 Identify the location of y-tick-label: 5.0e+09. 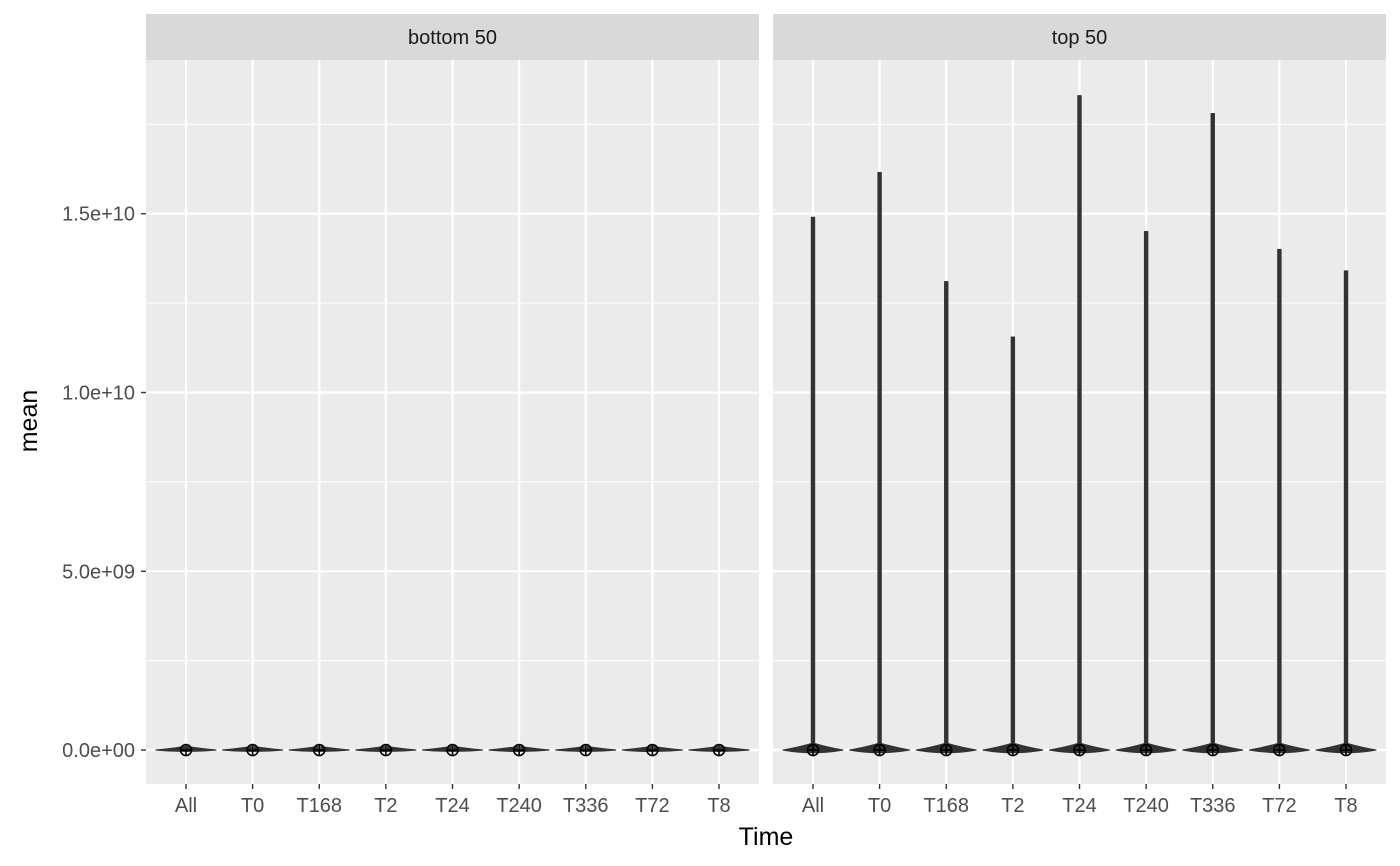
(98, 572).